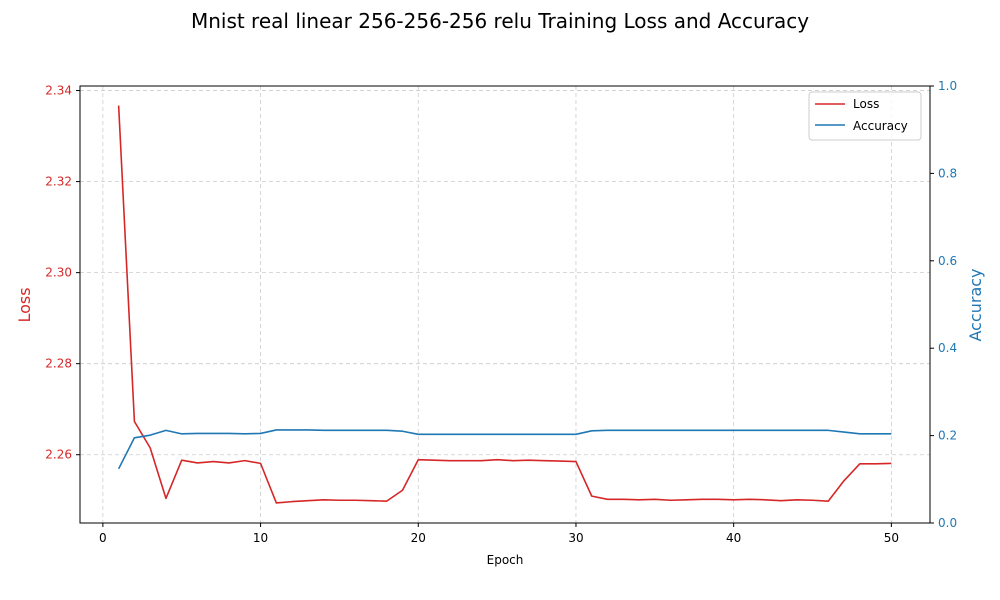 Image resolution: width=1000 pixels, height=600 pixels. What do you see at coordinates (58, 91) in the screenshot?
I see `loss-tick-label: 2.34` at bounding box center [58, 91].